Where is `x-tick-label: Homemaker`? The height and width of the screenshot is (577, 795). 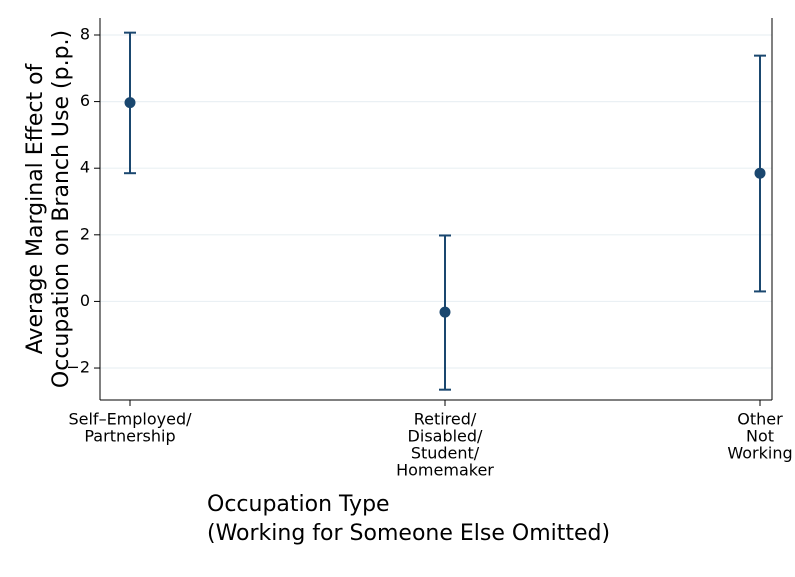 x-tick-label: Homemaker is located at coordinates (445, 470).